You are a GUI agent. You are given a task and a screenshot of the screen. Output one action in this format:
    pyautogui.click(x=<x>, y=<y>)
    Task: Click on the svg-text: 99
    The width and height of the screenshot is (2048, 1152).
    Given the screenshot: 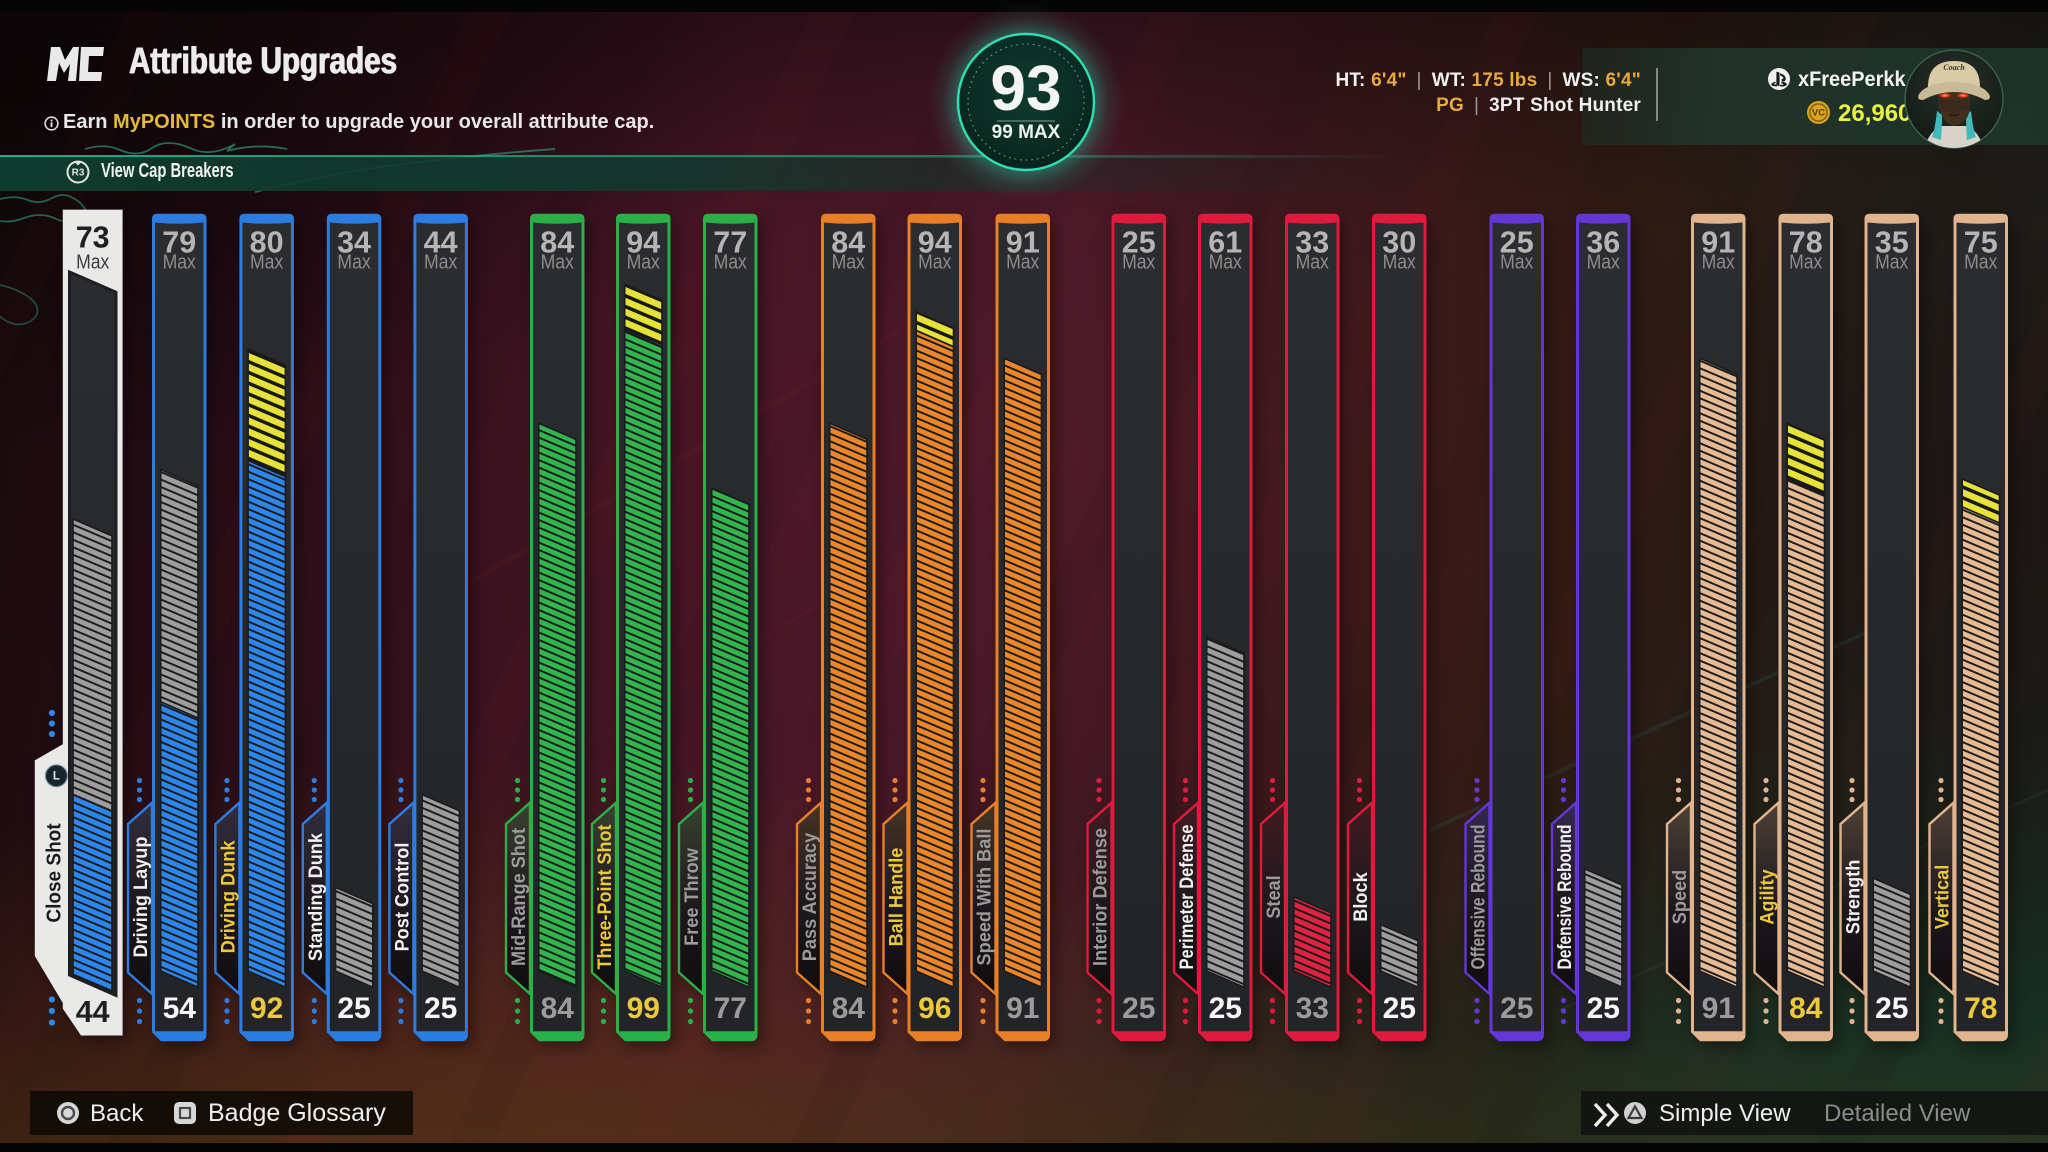 What is the action you would take?
    pyautogui.click(x=643, y=1008)
    